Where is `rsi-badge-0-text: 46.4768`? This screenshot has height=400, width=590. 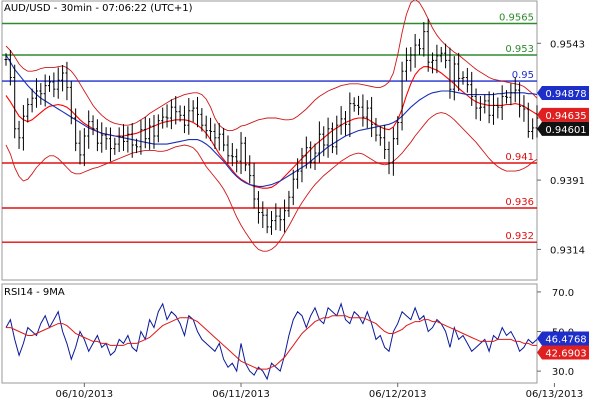 rsi-badge-0-text: 46.4768 is located at coordinates (565, 339).